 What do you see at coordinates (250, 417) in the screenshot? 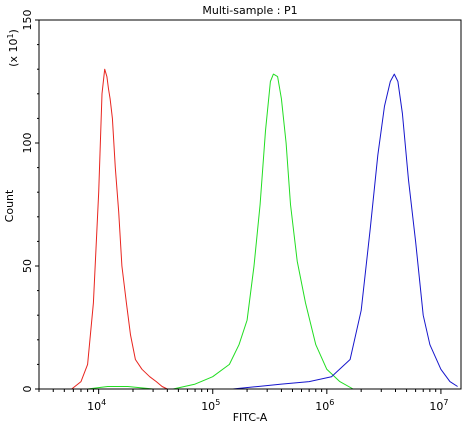
I see `x-axis-label: FITC-A` at bounding box center [250, 417].